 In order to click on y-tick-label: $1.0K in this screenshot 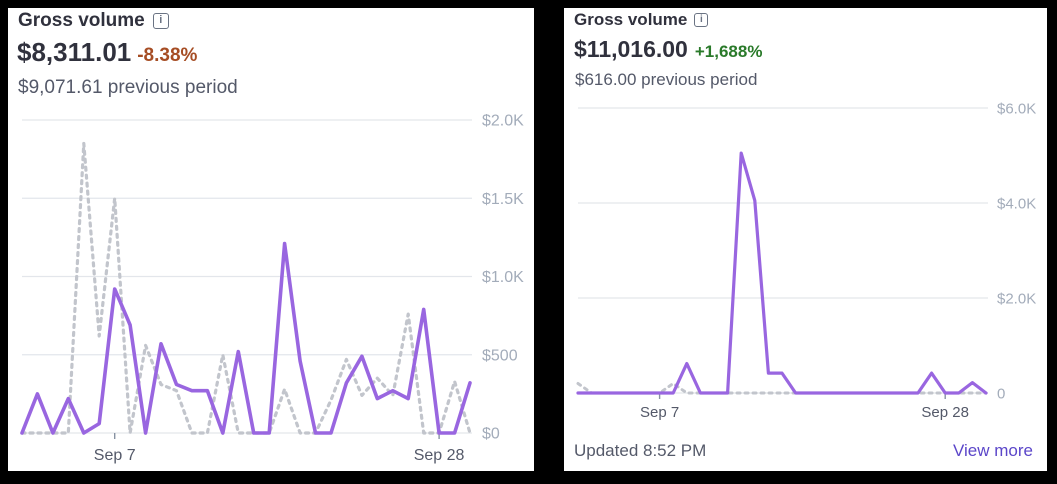, I will do `click(503, 277)`.